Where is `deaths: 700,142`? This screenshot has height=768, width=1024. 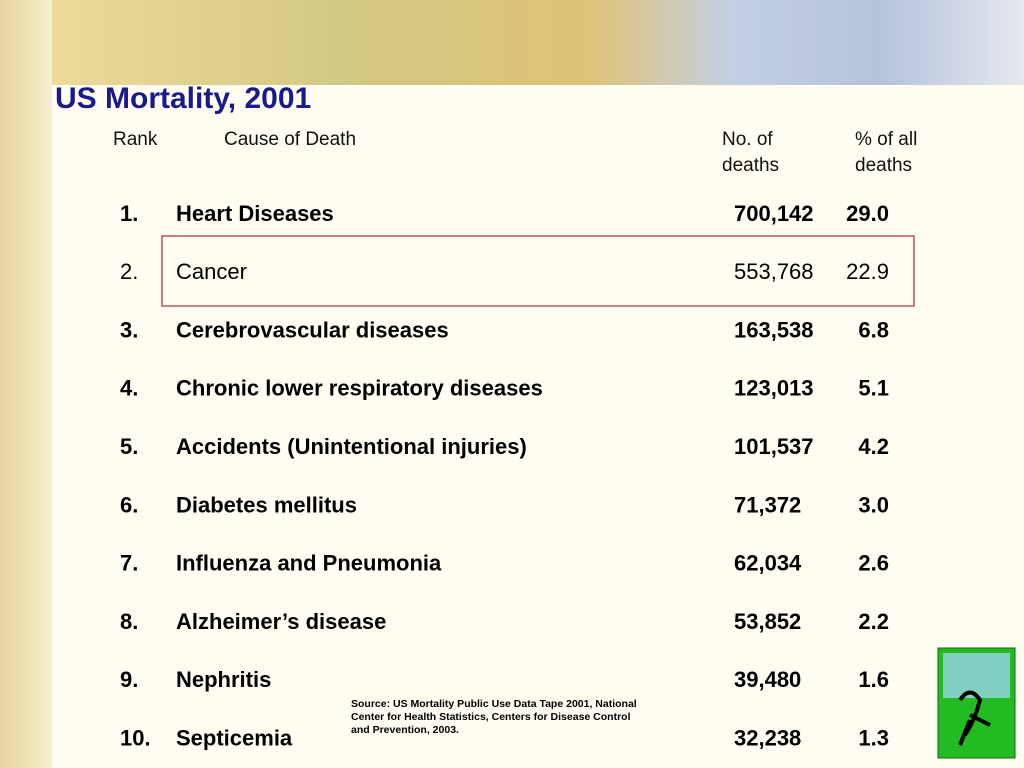 deaths: 700,142 is located at coordinates (774, 213).